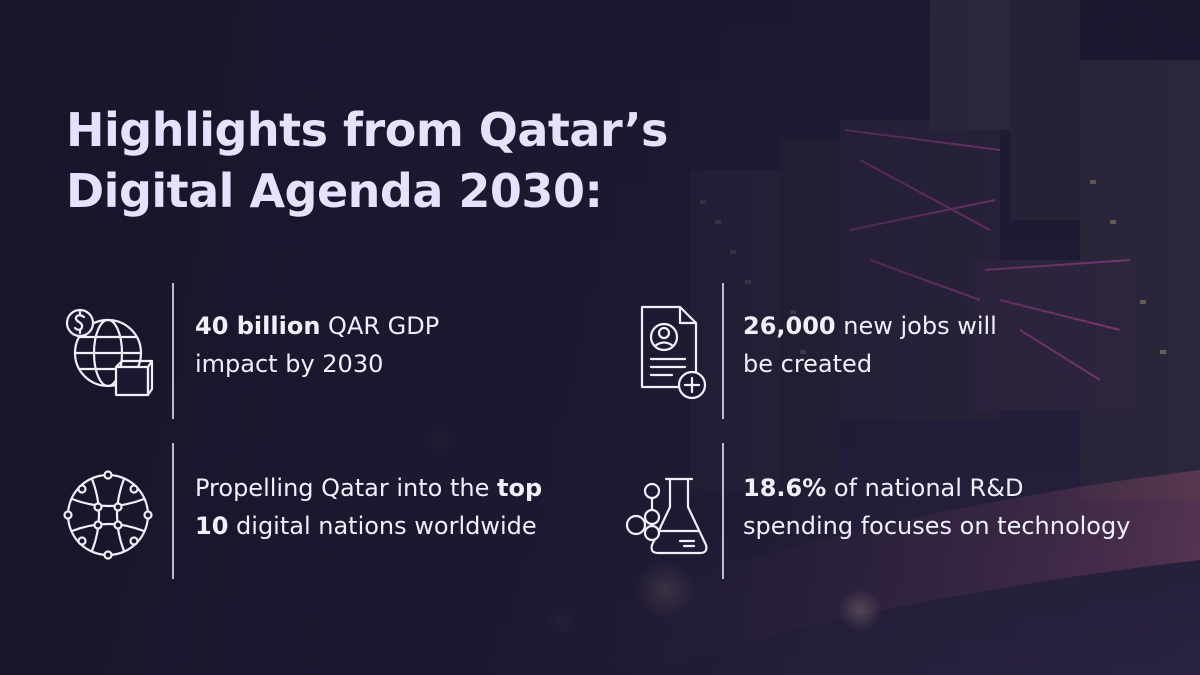 Image resolution: width=1200 pixels, height=675 pixels. What do you see at coordinates (672, 515) in the screenshot?
I see `flask-molecules-icon` at bounding box center [672, 515].